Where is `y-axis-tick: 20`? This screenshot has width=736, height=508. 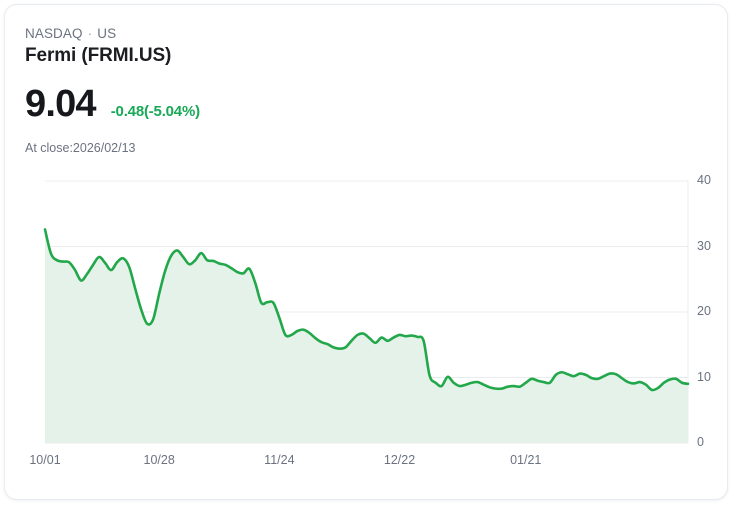 y-axis-tick: 20 is located at coordinates (704, 311).